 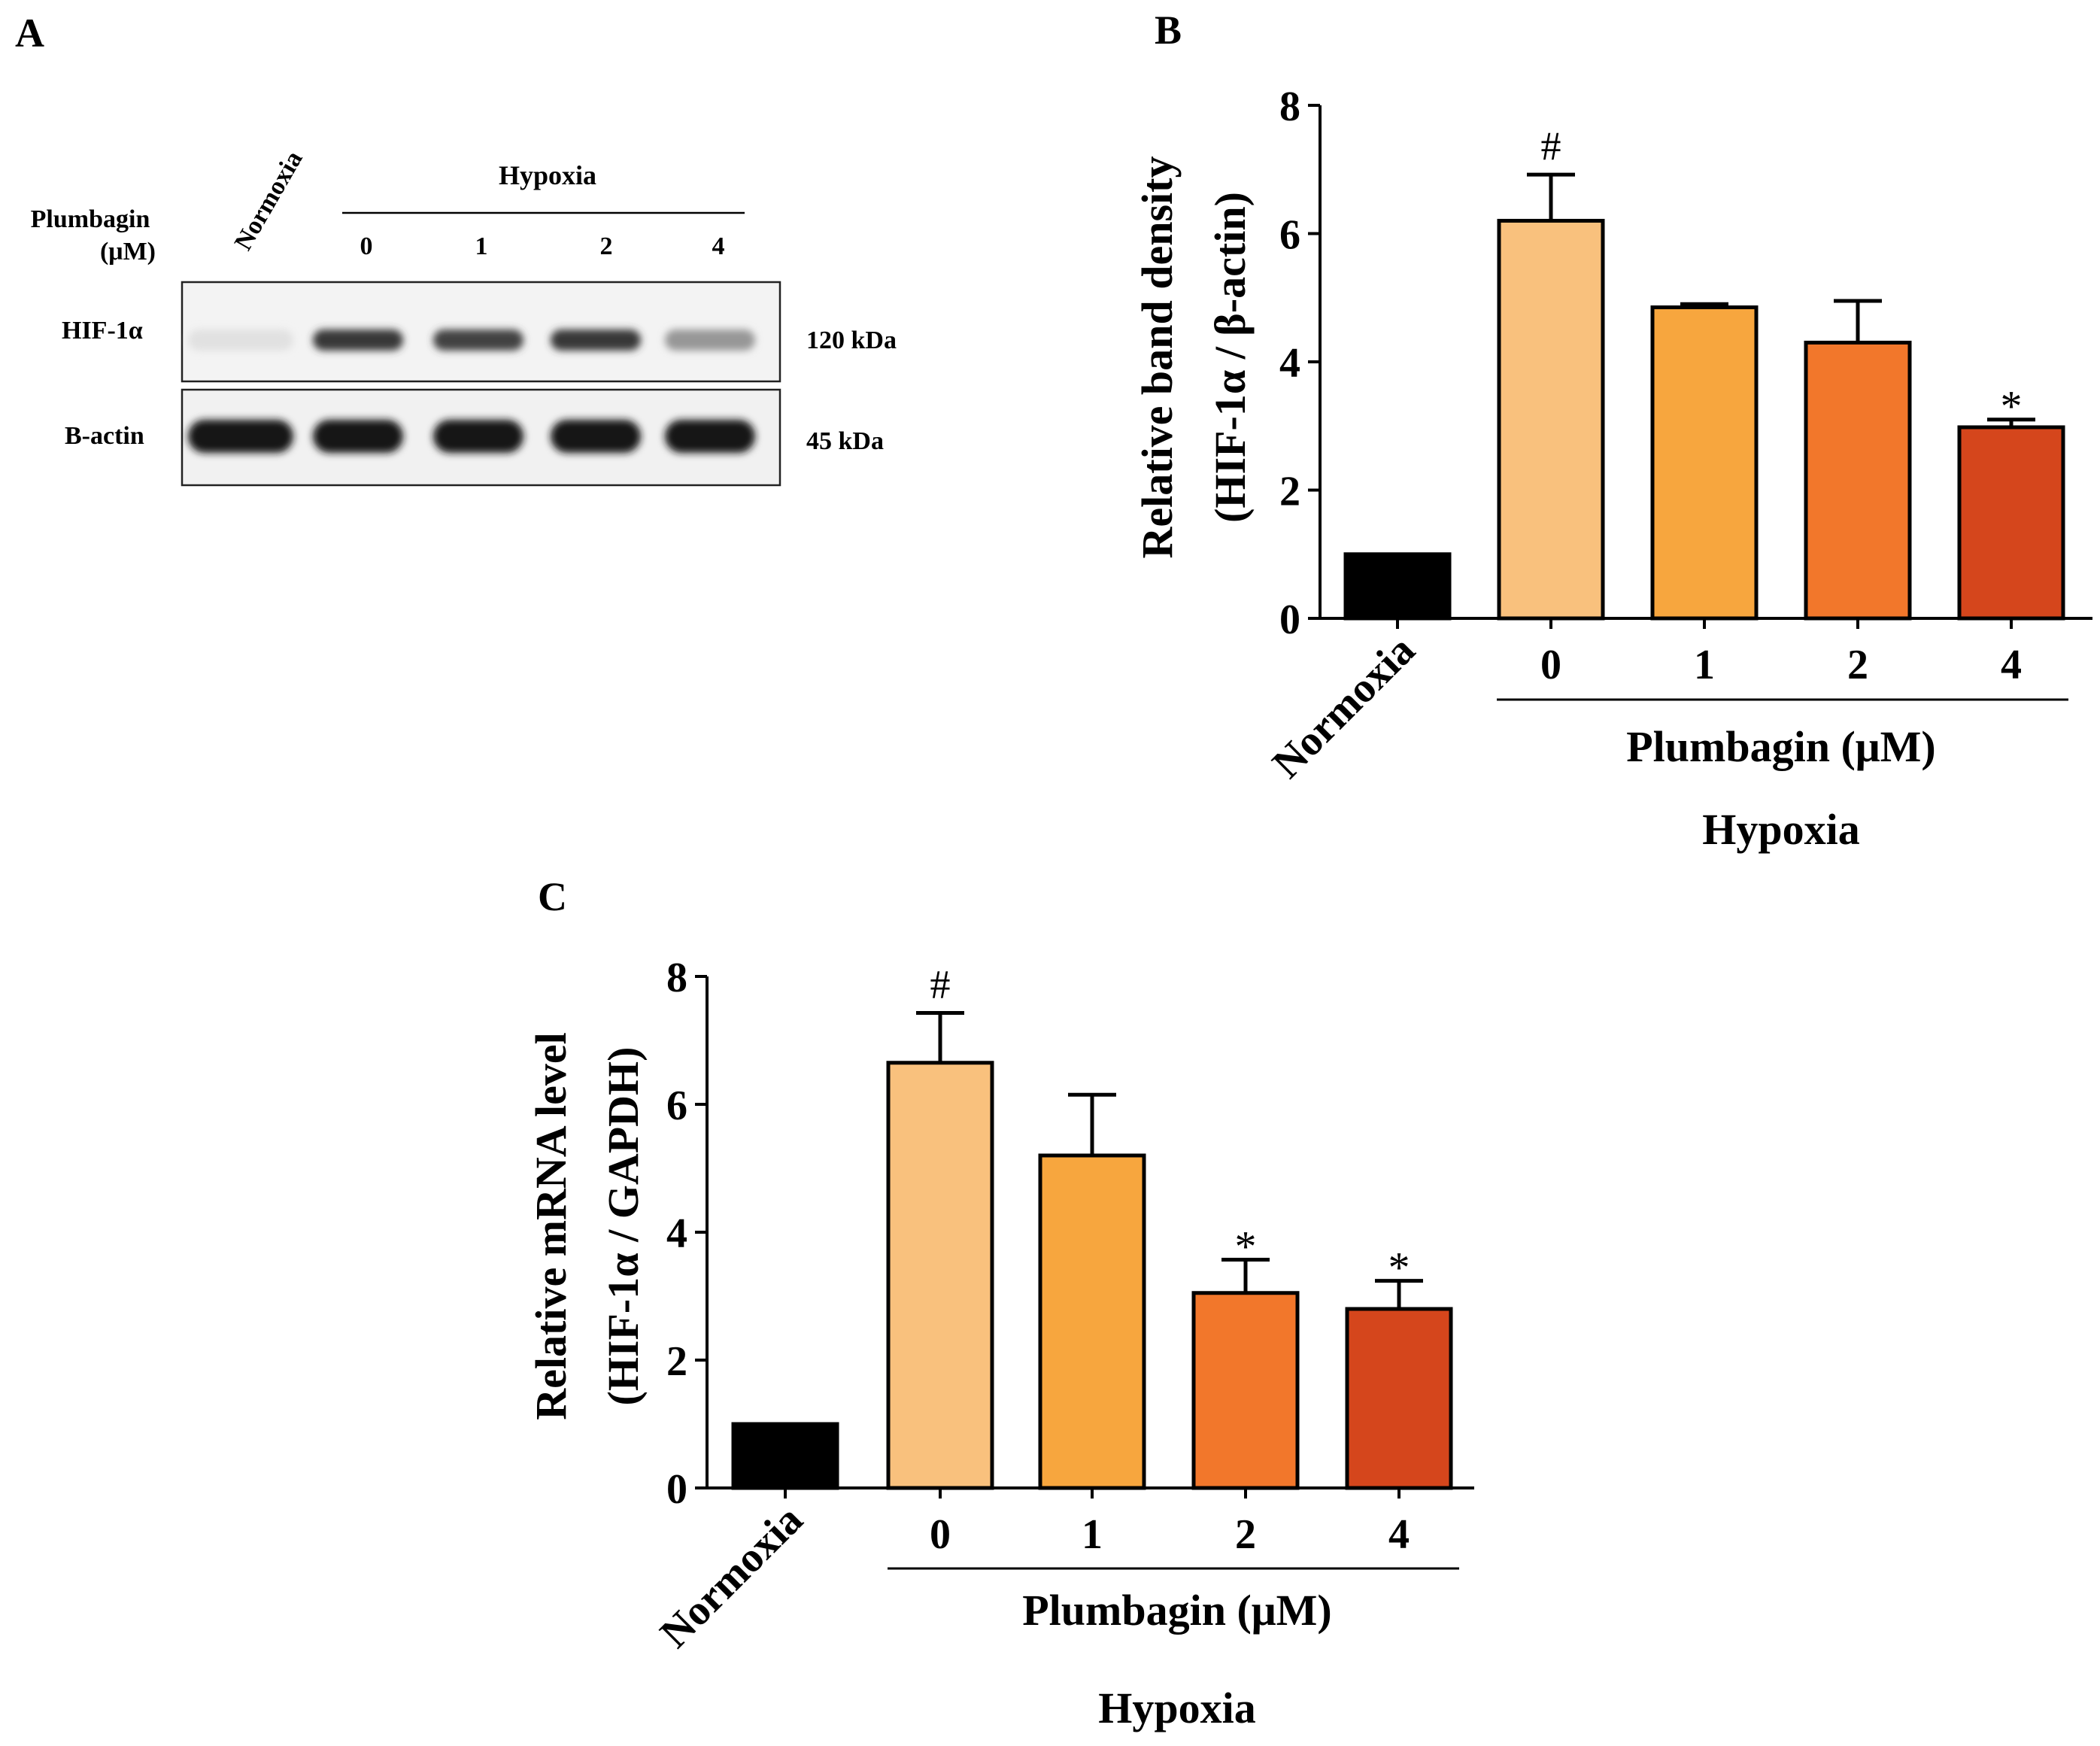 What do you see at coordinates (1177, 1610) in the screenshot?
I see `panel-c-group-label: Plumbagin (μM)` at bounding box center [1177, 1610].